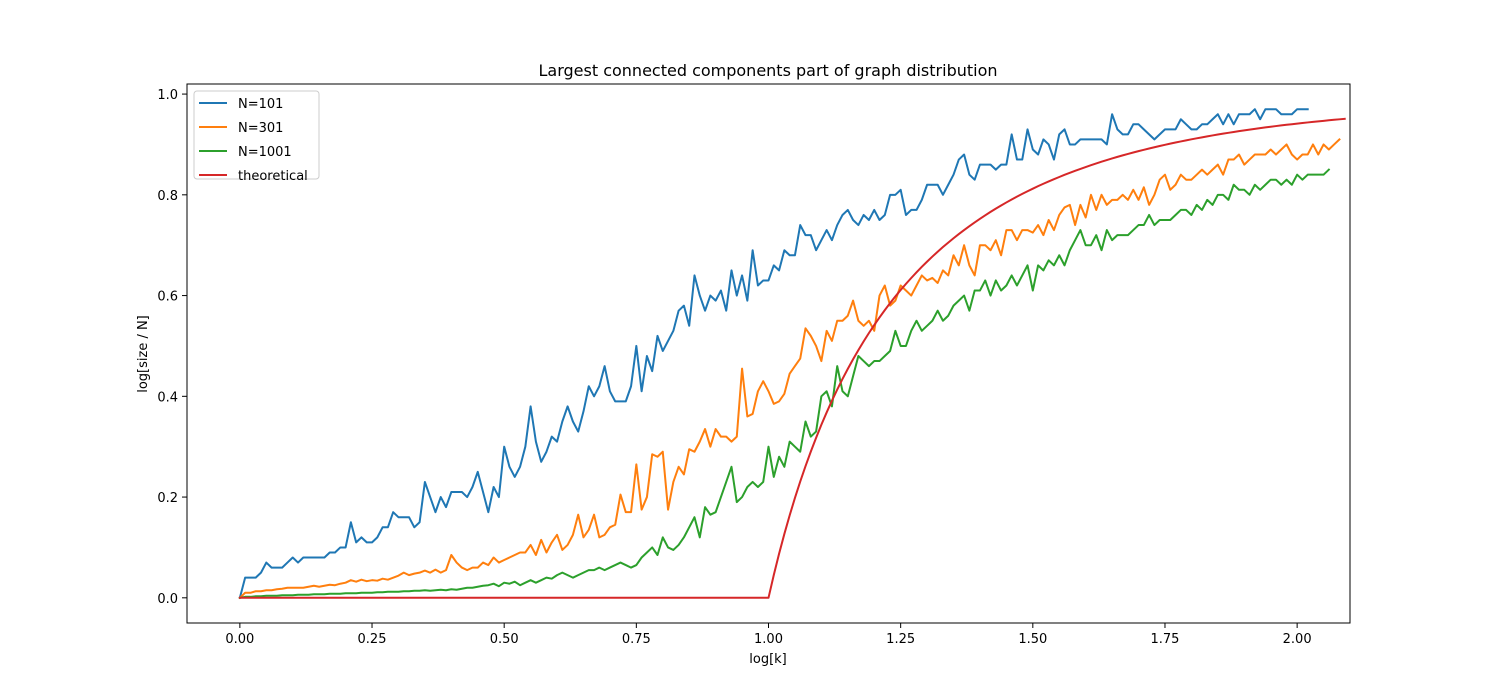 This screenshot has height=700, width=1500. I want to click on x-tick-label: 2.00, so click(1297, 639).